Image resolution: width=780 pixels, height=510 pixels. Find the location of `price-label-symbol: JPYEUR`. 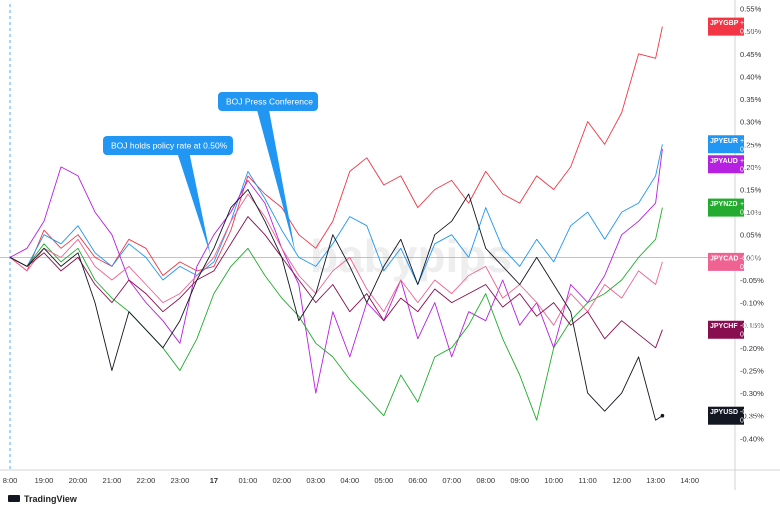

price-label-symbol: JPYEUR is located at coordinates (724, 141).